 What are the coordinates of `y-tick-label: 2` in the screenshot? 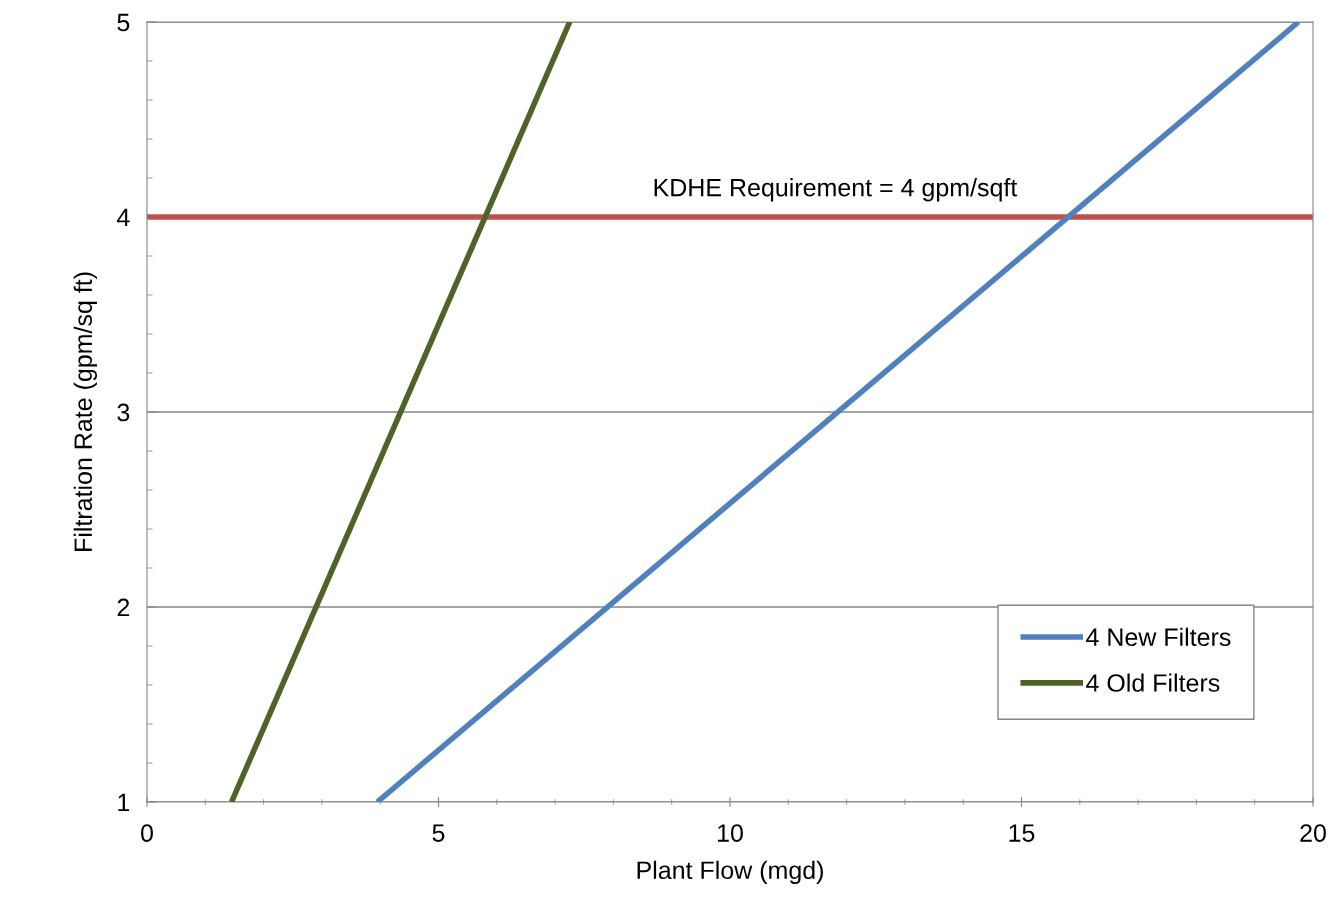 It's located at (123, 607).